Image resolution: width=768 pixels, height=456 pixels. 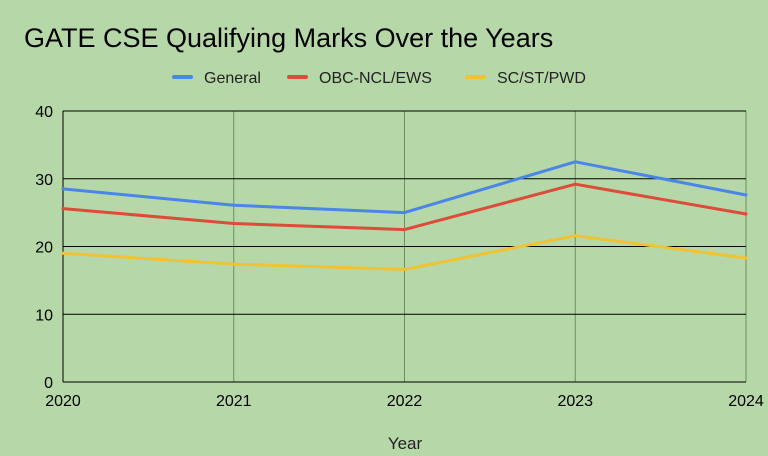 I want to click on y-axis: 0 10 20 30 40, so click(x=44, y=248).